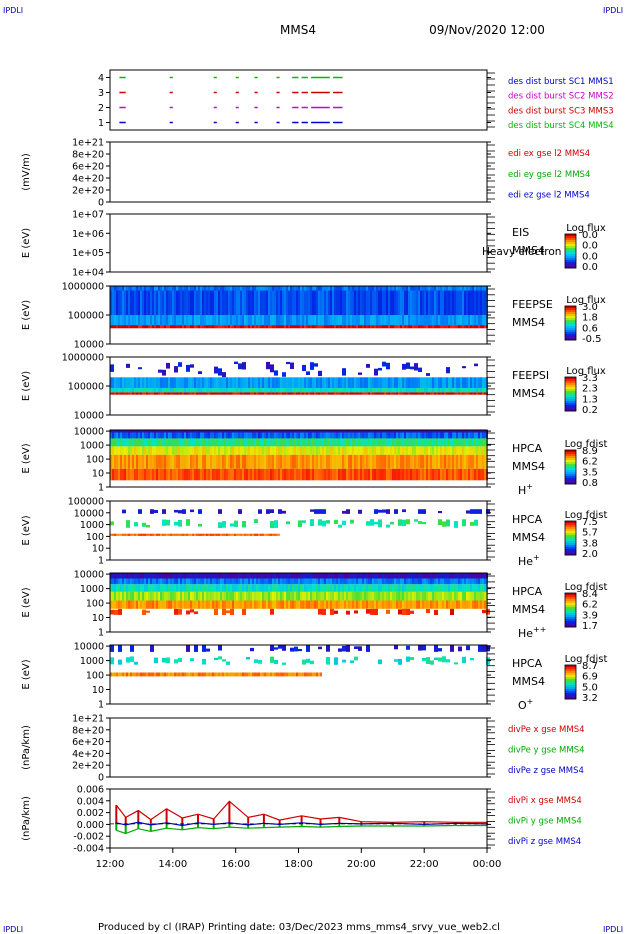 The image size is (630, 934). Describe the element at coordinates (298, 864) in the screenshot. I see `x-tick-label: 18:00` at that location.